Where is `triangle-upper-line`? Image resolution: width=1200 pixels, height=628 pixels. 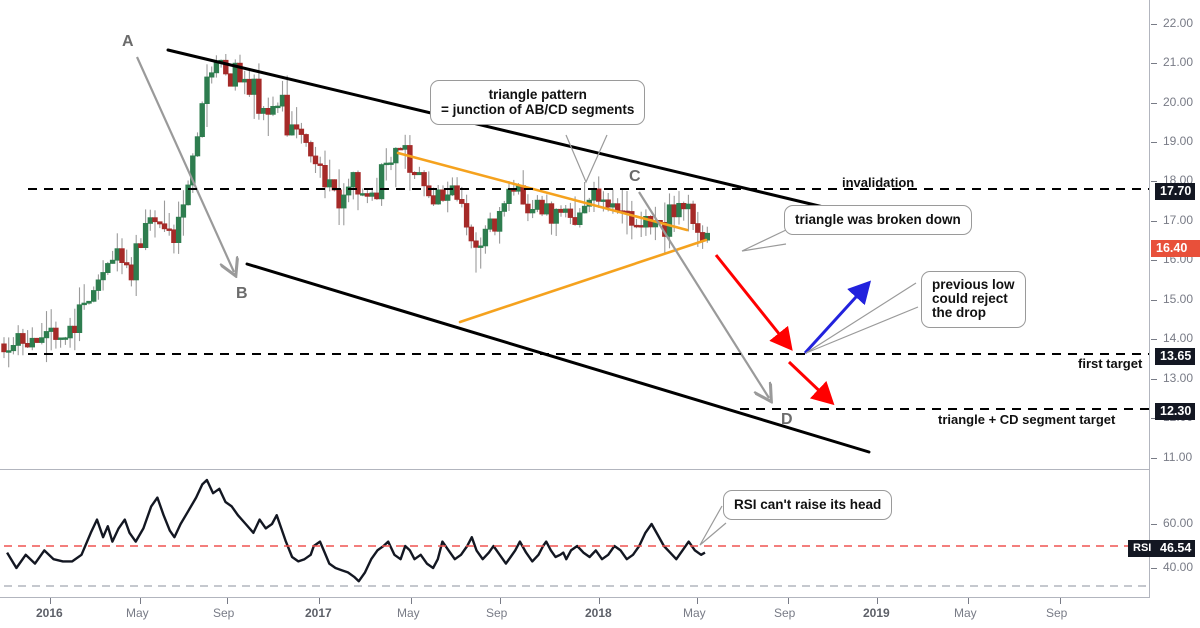 triangle-upper-line is located at coordinates (542, 191).